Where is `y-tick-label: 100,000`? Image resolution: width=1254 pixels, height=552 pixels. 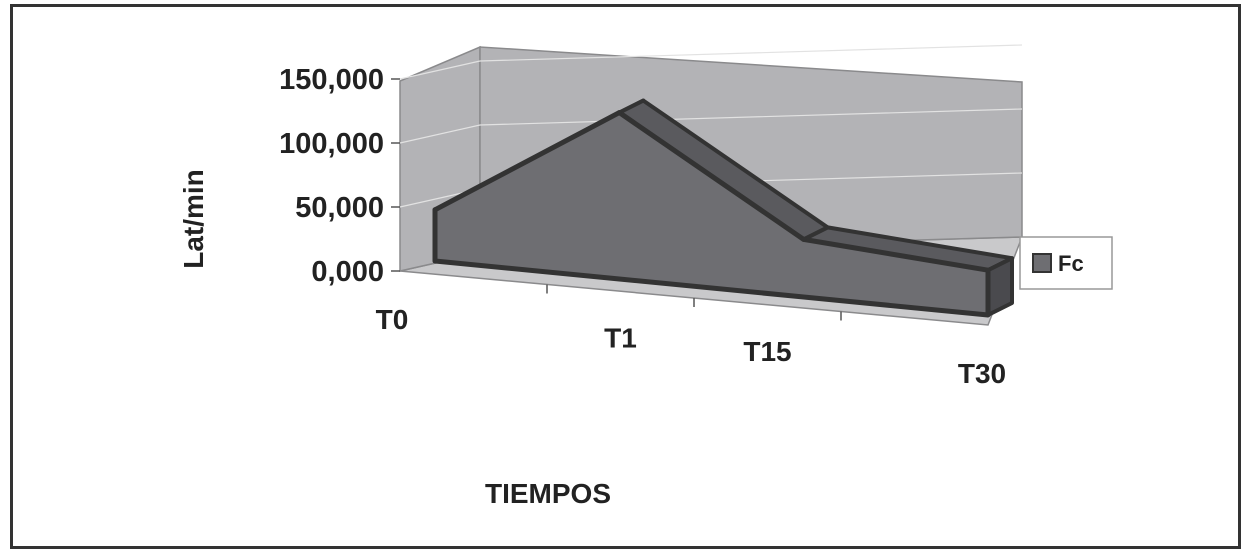 y-tick-label: 100,000 is located at coordinates (331, 144).